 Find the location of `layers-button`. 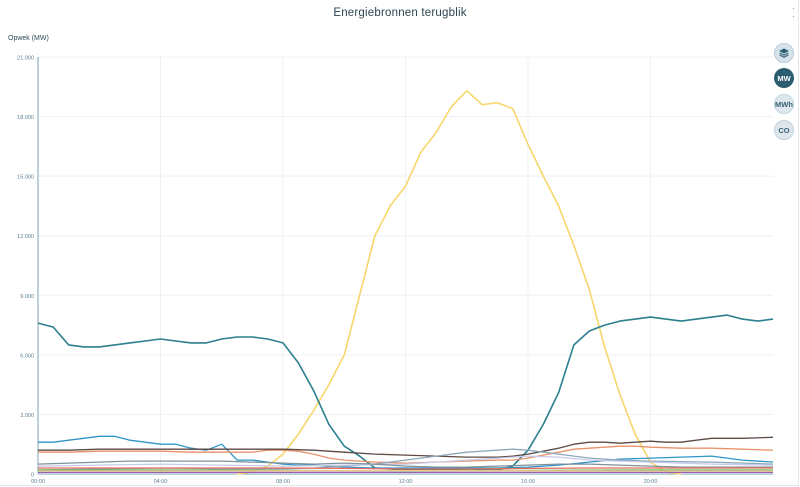

layers-button is located at coordinates (784, 53).